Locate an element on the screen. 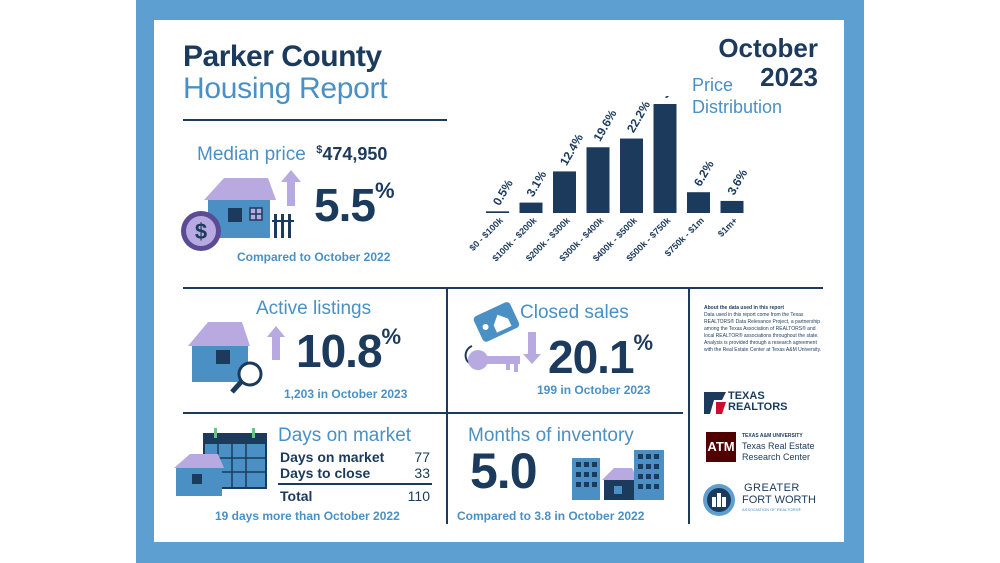  gfw-mark-icon is located at coordinates (719, 500).